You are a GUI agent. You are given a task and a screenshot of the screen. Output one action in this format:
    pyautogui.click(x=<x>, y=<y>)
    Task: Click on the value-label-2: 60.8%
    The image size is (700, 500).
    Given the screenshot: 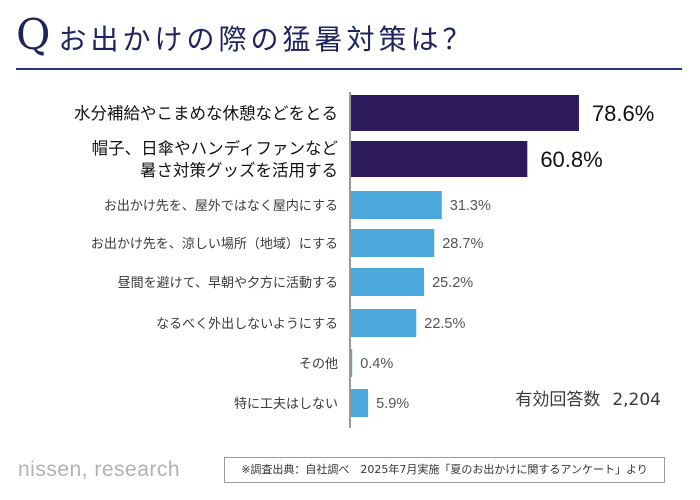 What is the action you would take?
    pyautogui.click(x=571, y=159)
    